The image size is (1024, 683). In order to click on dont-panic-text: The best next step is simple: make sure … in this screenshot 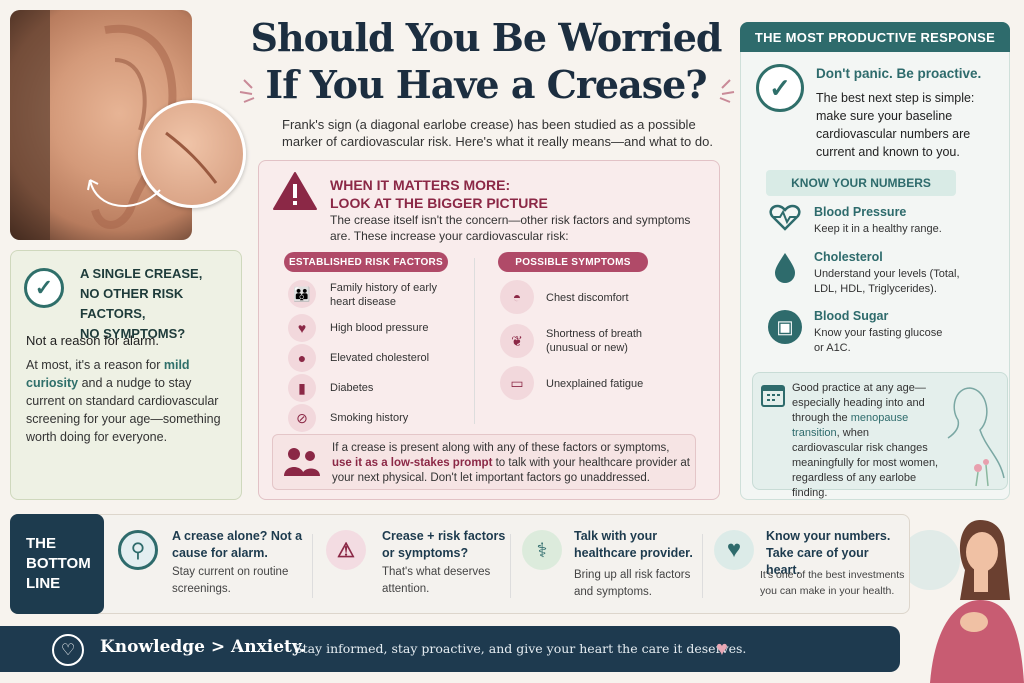, I will do `click(895, 125)`.